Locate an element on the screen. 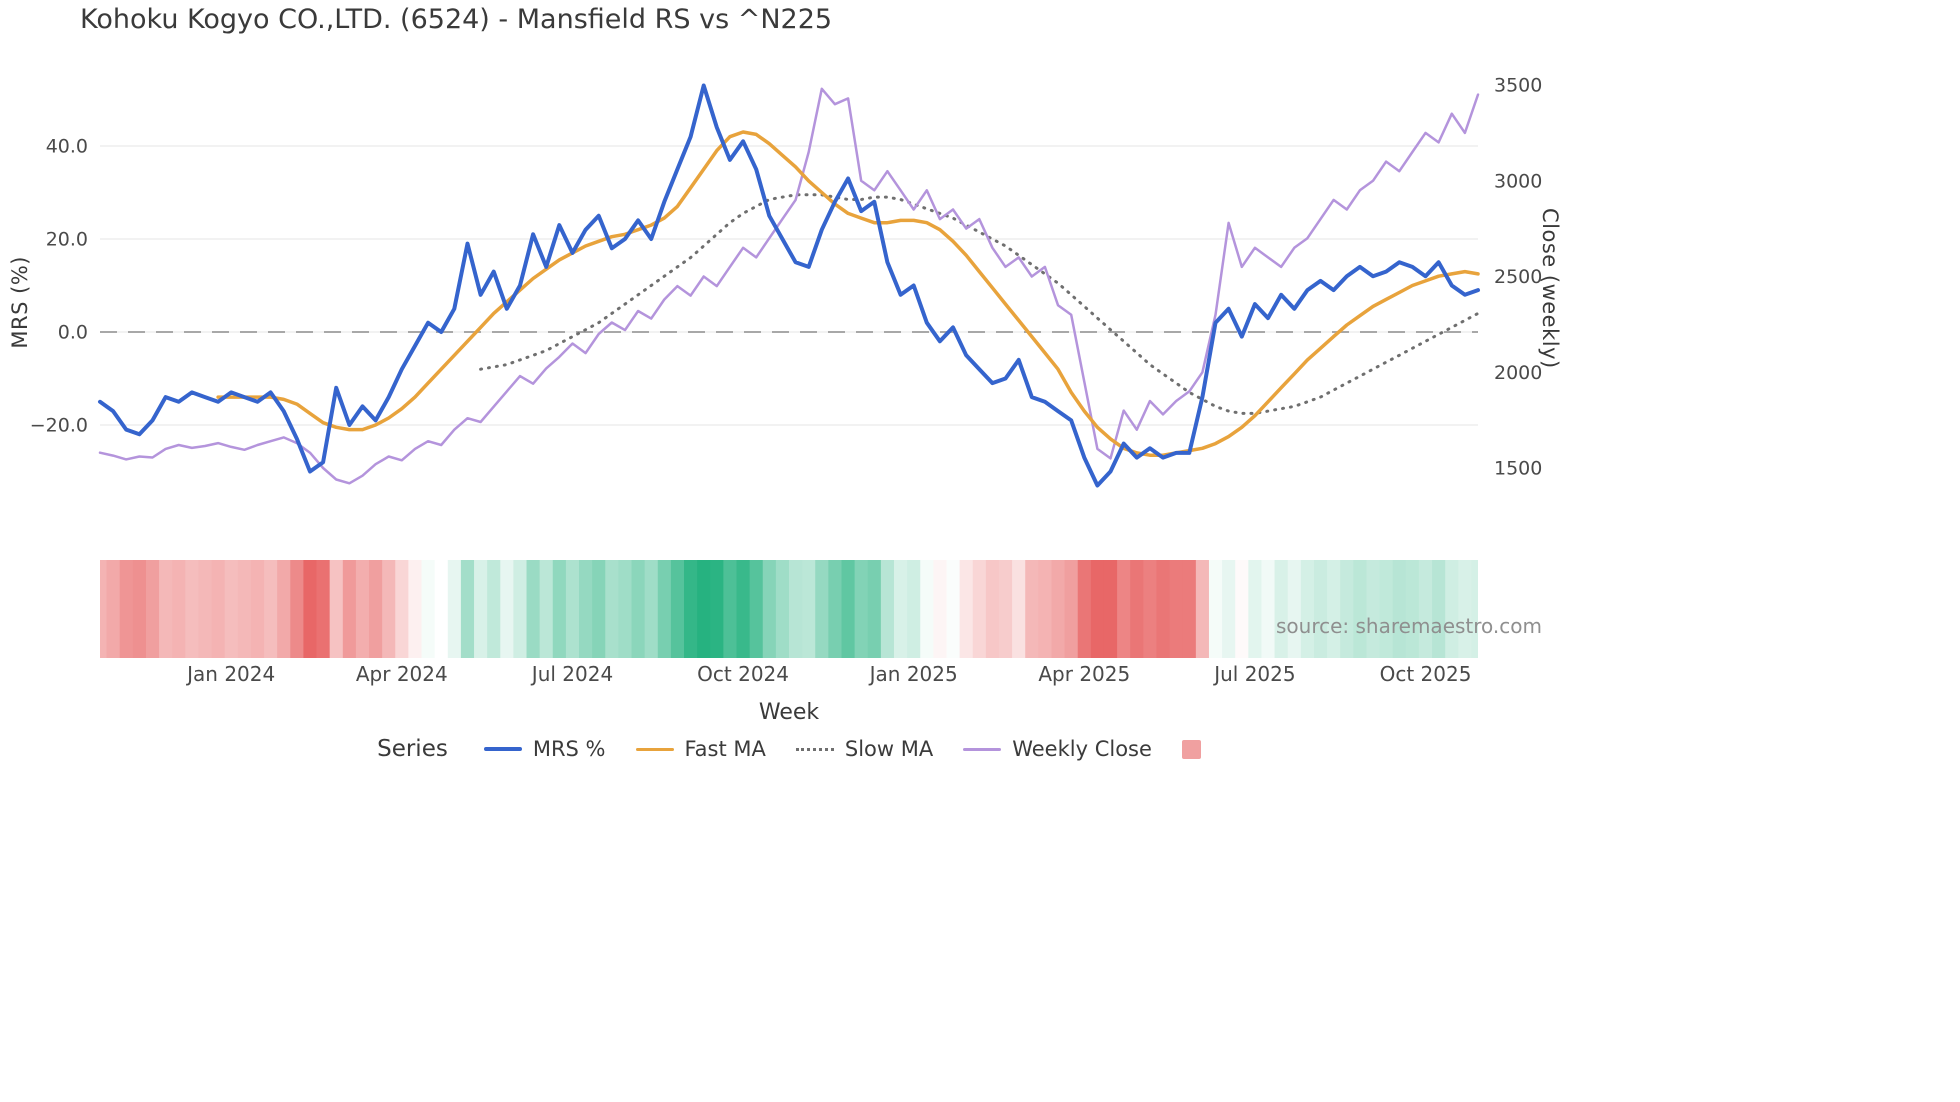  svg-text: Jan 2025 is located at coordinates (913, 674).